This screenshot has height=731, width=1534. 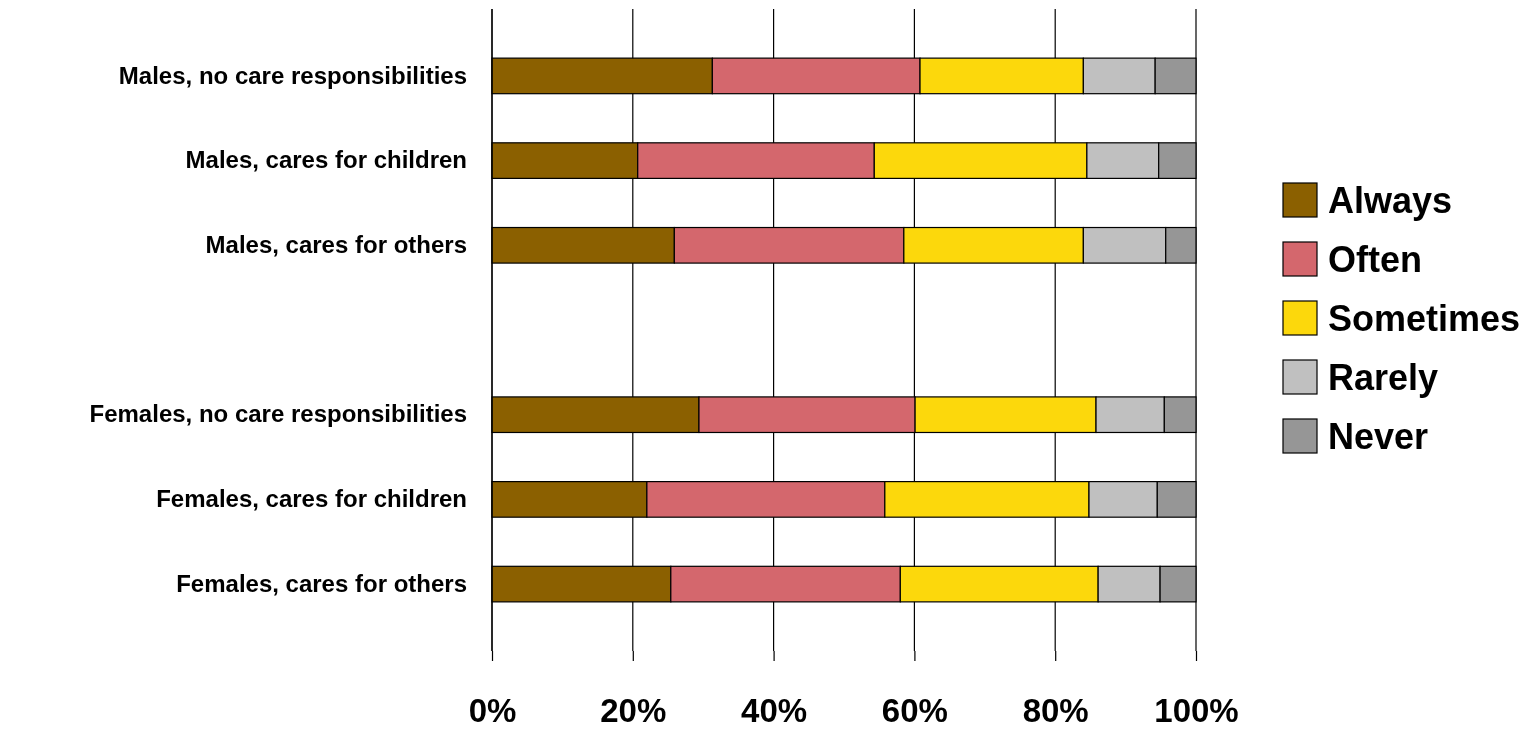 What do you see at coordinates (1055, 711) in the screenshot?
I see `x-tick-label: 80%` at bounding box center [1055, 711].